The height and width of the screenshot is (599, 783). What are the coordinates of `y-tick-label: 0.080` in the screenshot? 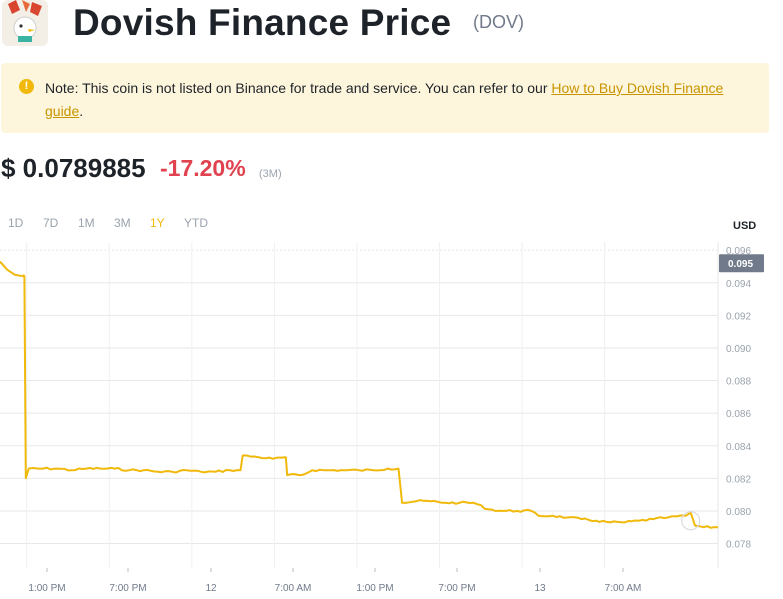 It's located at (738, 512).